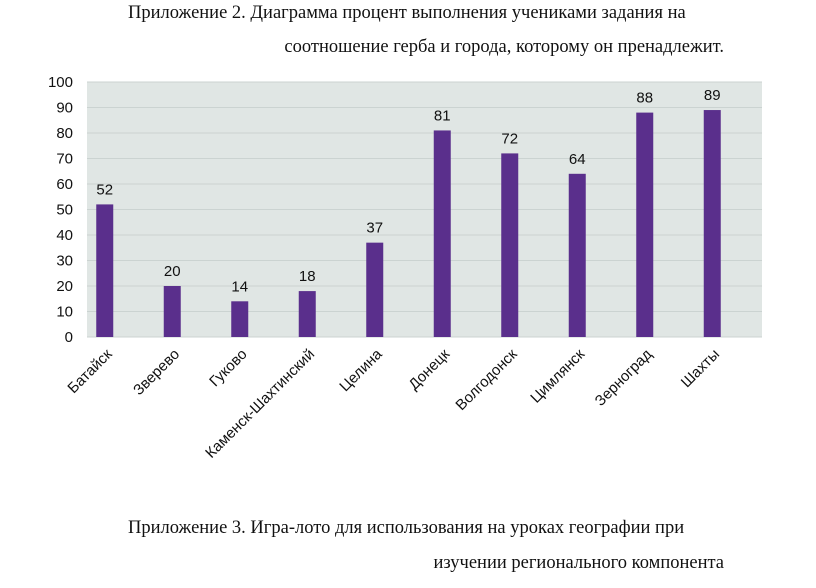 The width and height of the screenshot is (816, 588). I want to click on x-tick-label: Зверево, so click(156, 372).